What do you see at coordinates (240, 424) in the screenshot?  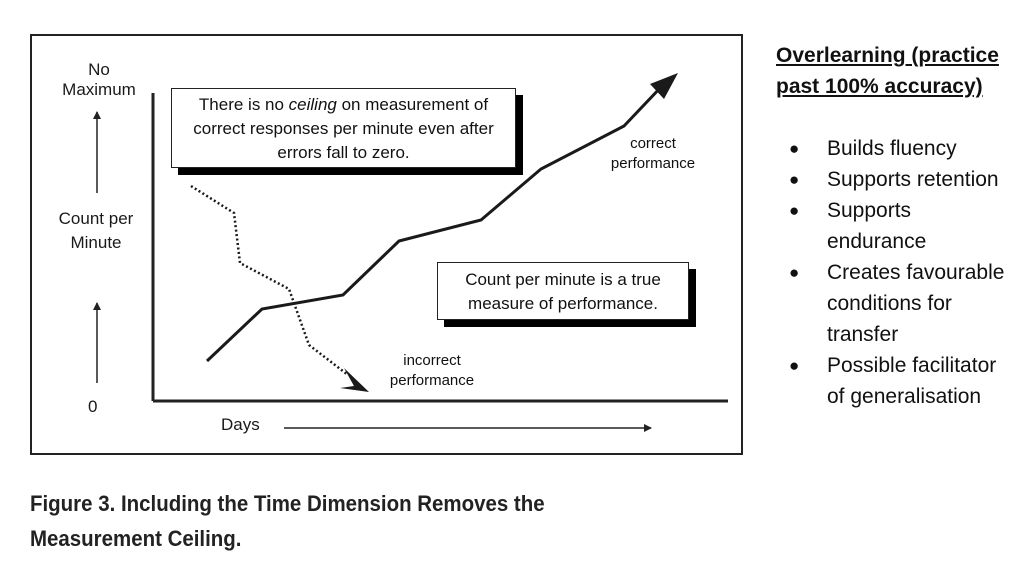 I see `x-axis-label: Days` at bounding box center [240, 424].